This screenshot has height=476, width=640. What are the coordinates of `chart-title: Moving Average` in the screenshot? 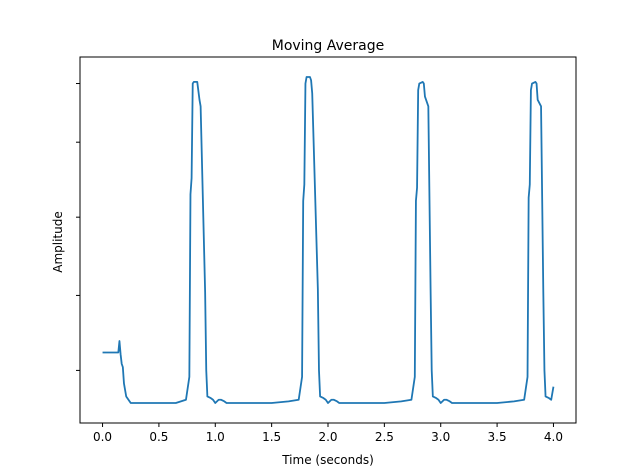 It's located at (328, 46).